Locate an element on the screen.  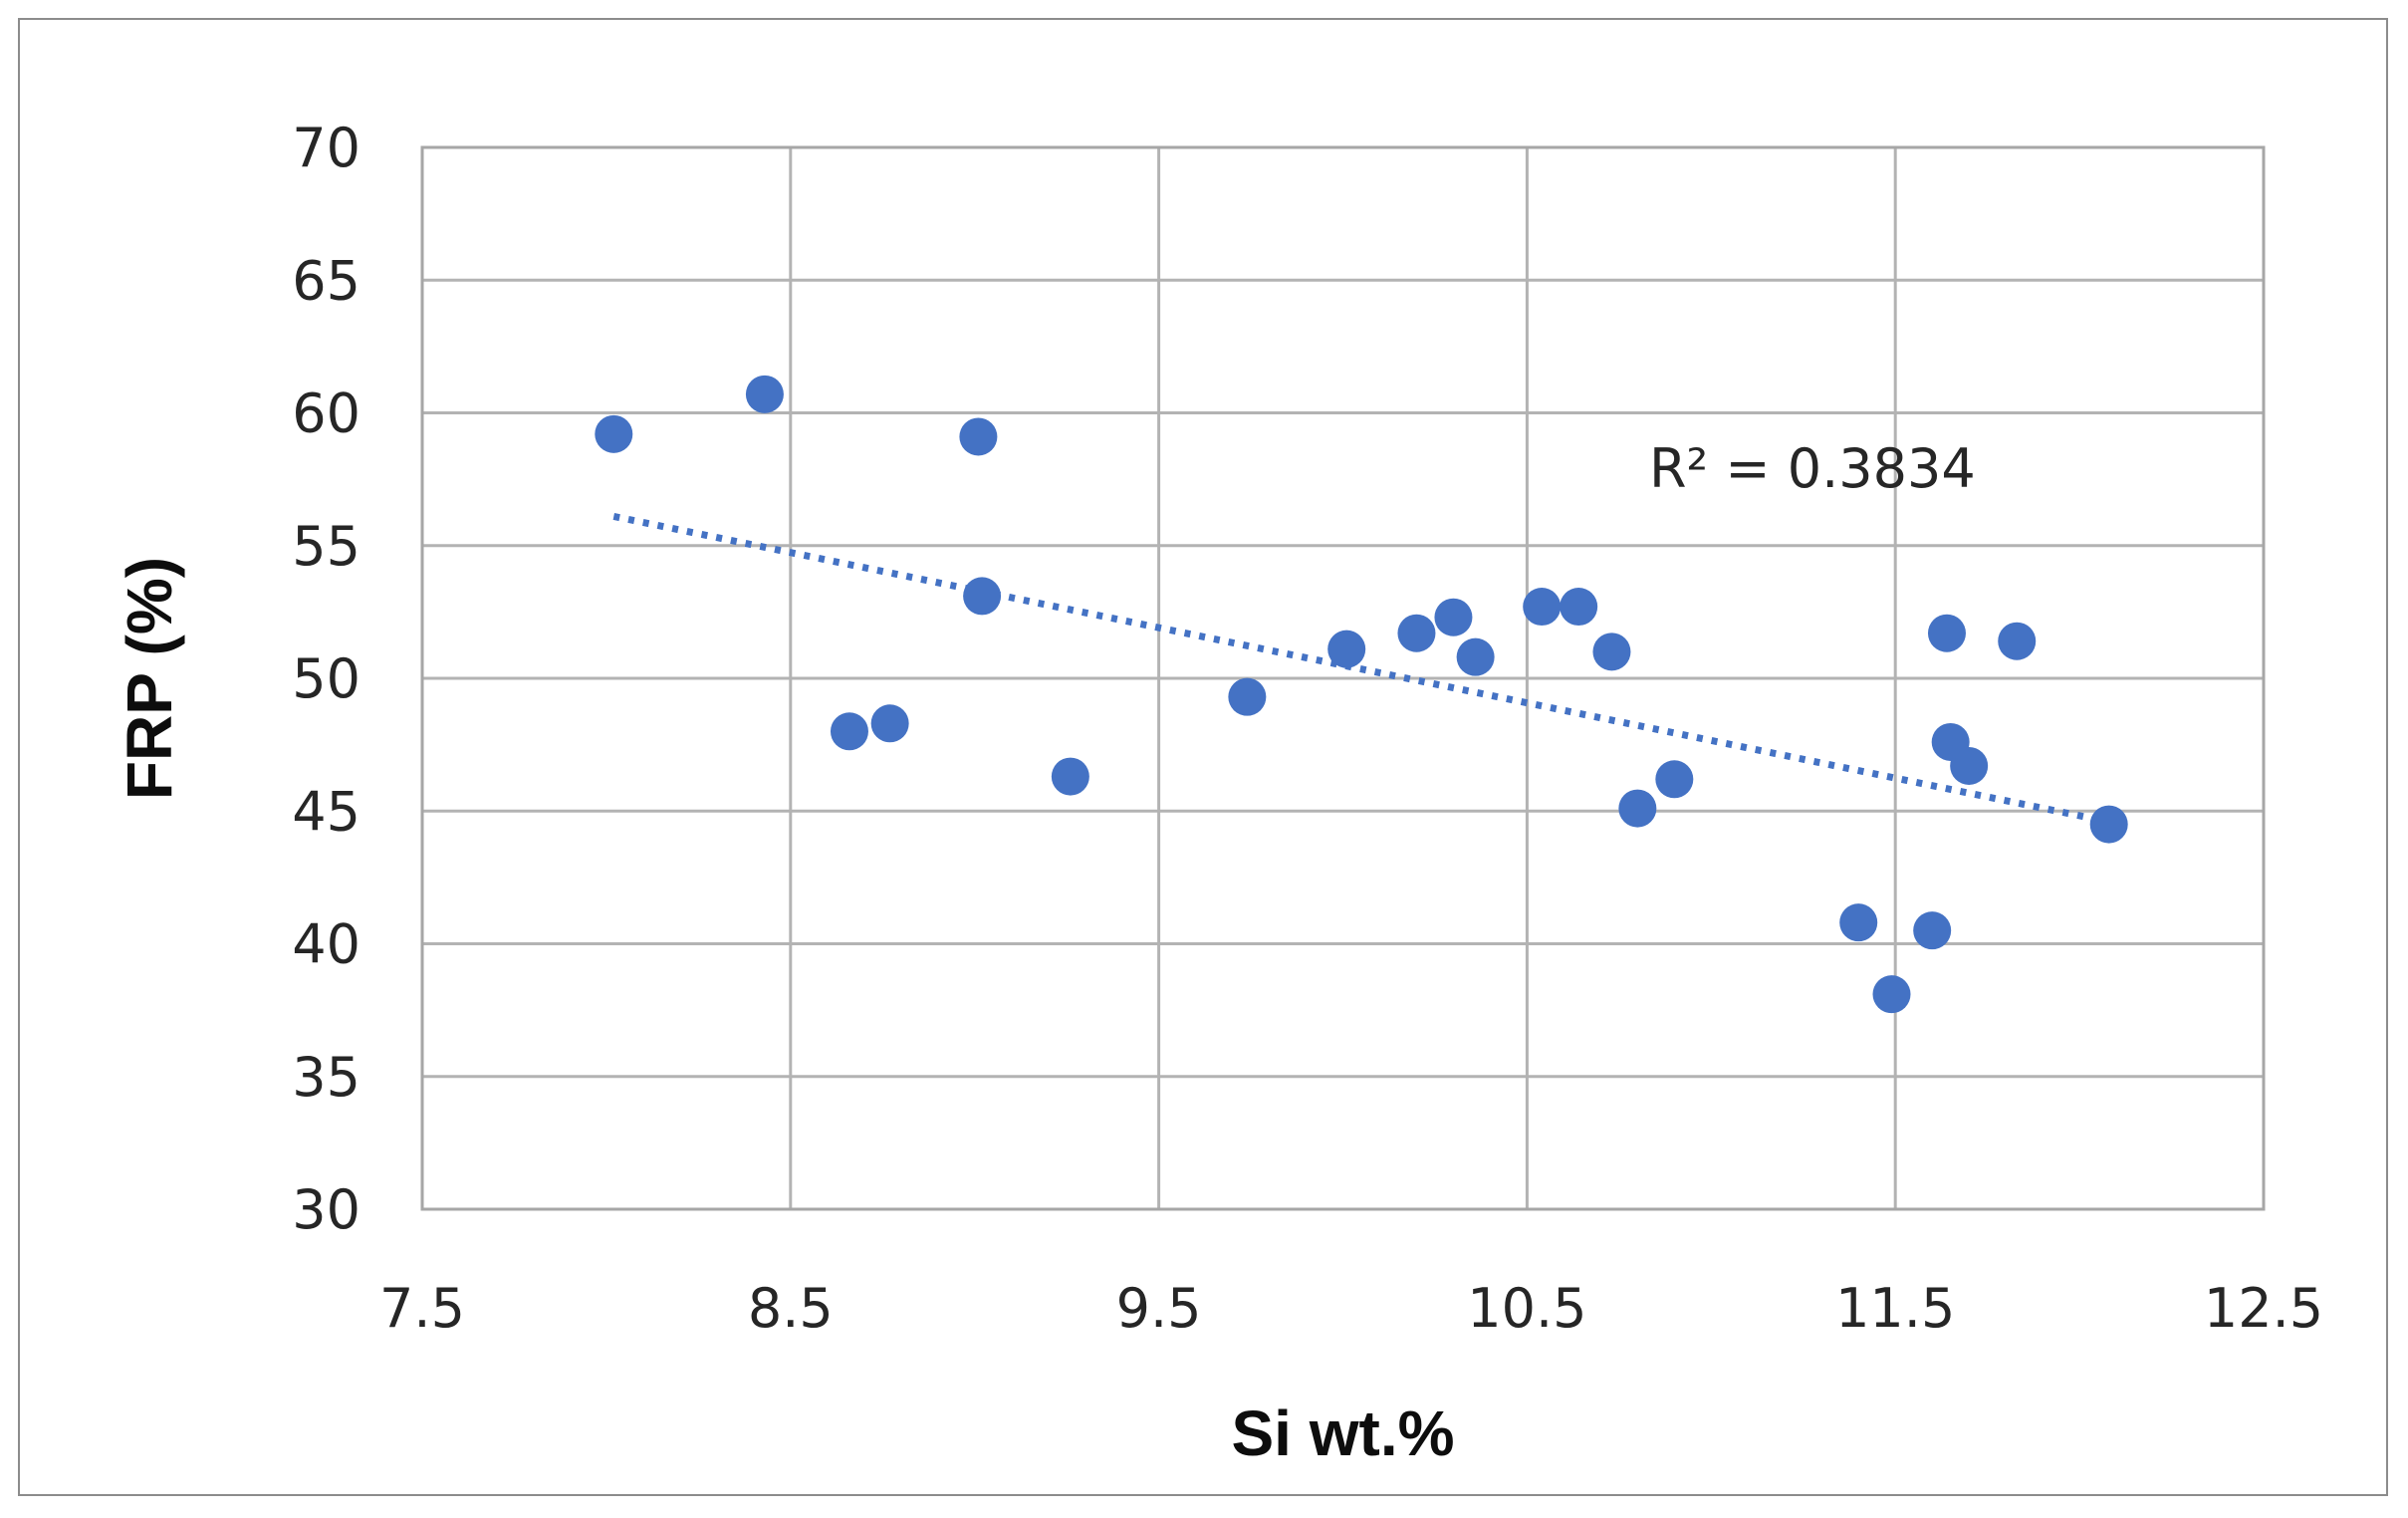
y-tick-labels: 30 35 40 45 50 55 60 65 70 is located at coordinates (326, 679).